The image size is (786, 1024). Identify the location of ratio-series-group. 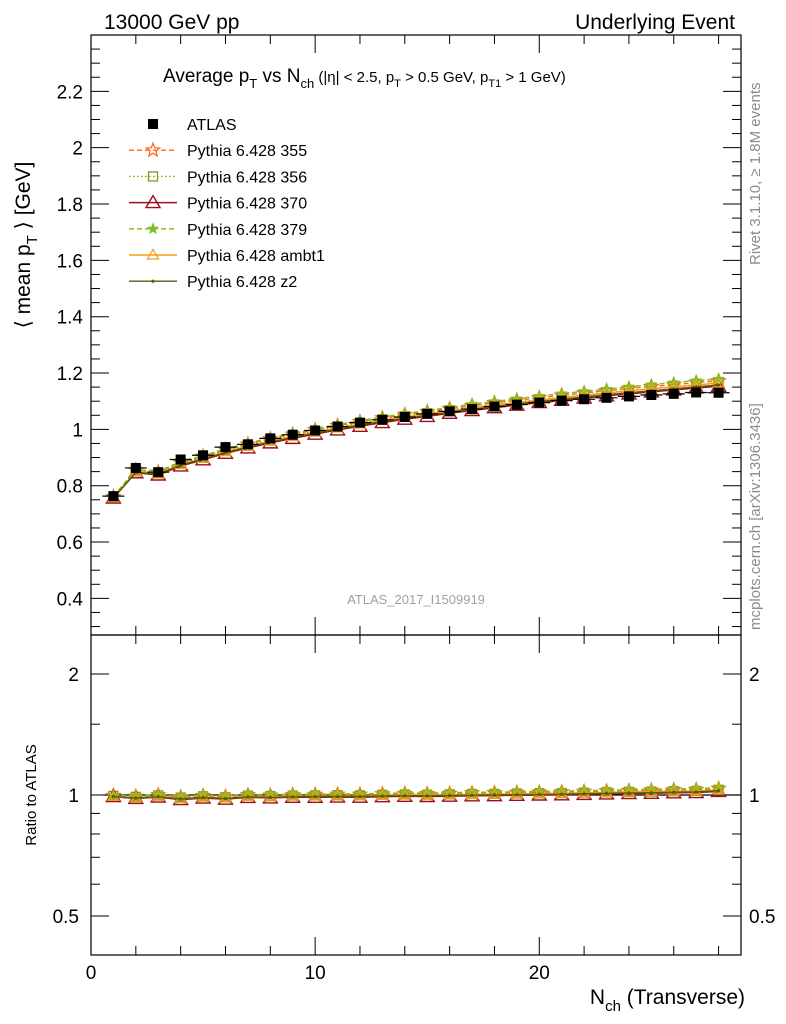
(422, 792).